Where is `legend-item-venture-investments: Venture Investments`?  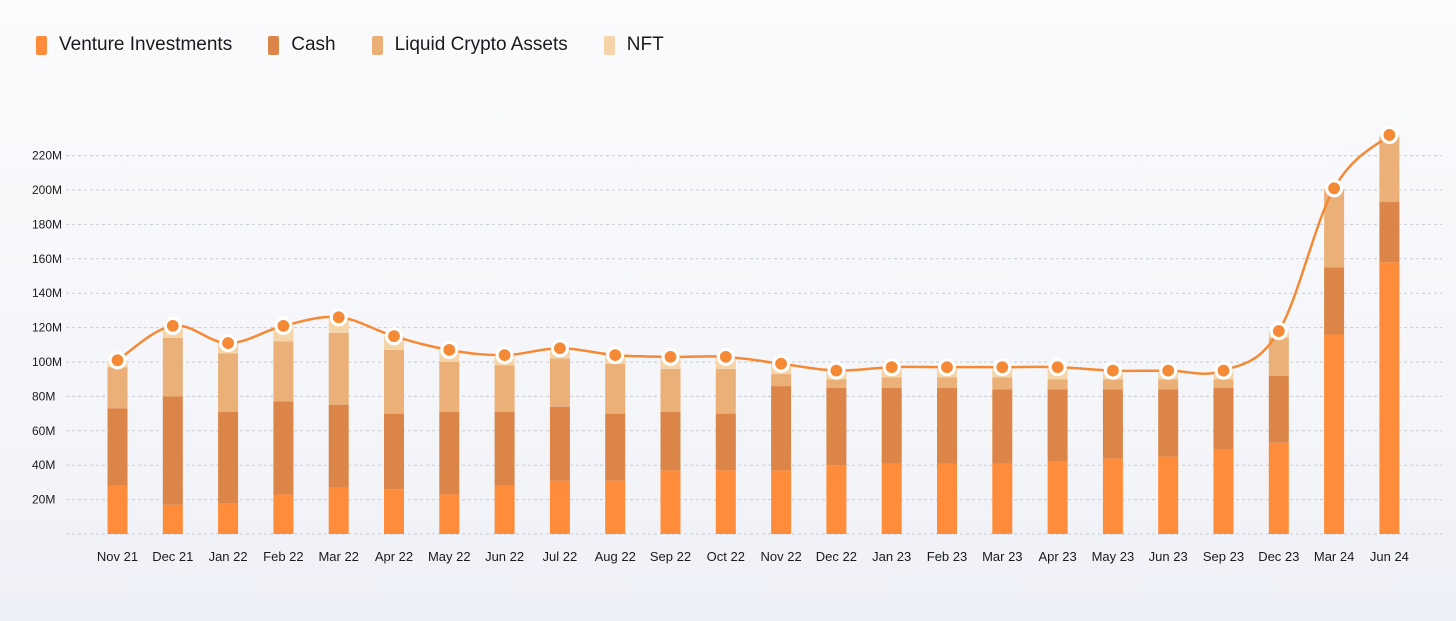
legend-item-venture-investments: Venture Investments is located at coordinates (134, 45).